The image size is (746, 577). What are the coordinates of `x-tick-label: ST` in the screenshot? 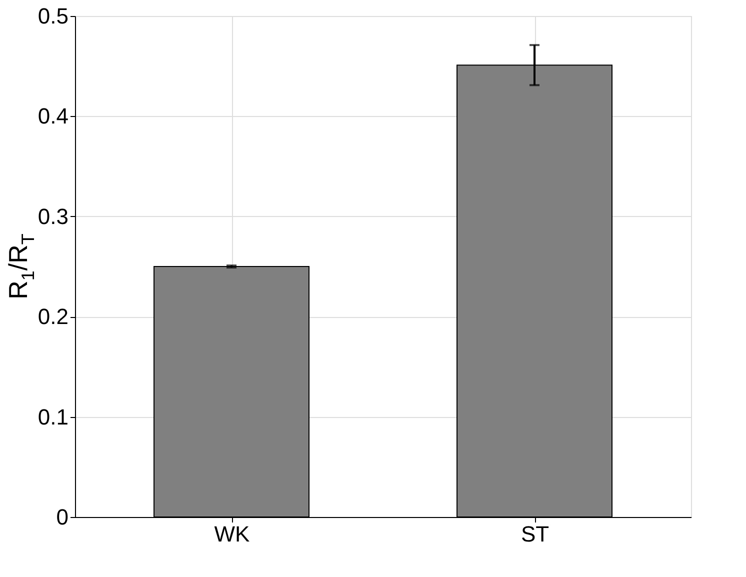 It's located at (535, 534).